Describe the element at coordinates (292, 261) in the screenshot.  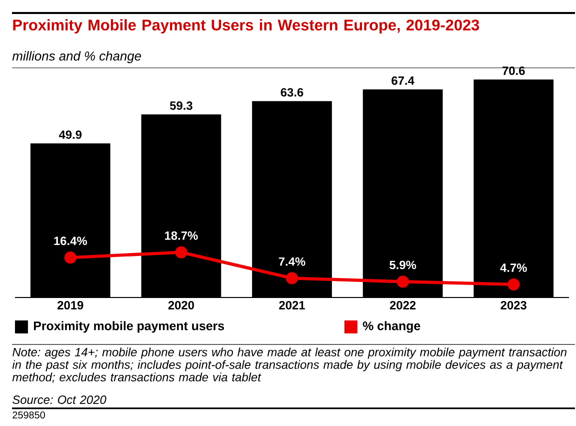
I see `data-label: 7.4%` at that location.